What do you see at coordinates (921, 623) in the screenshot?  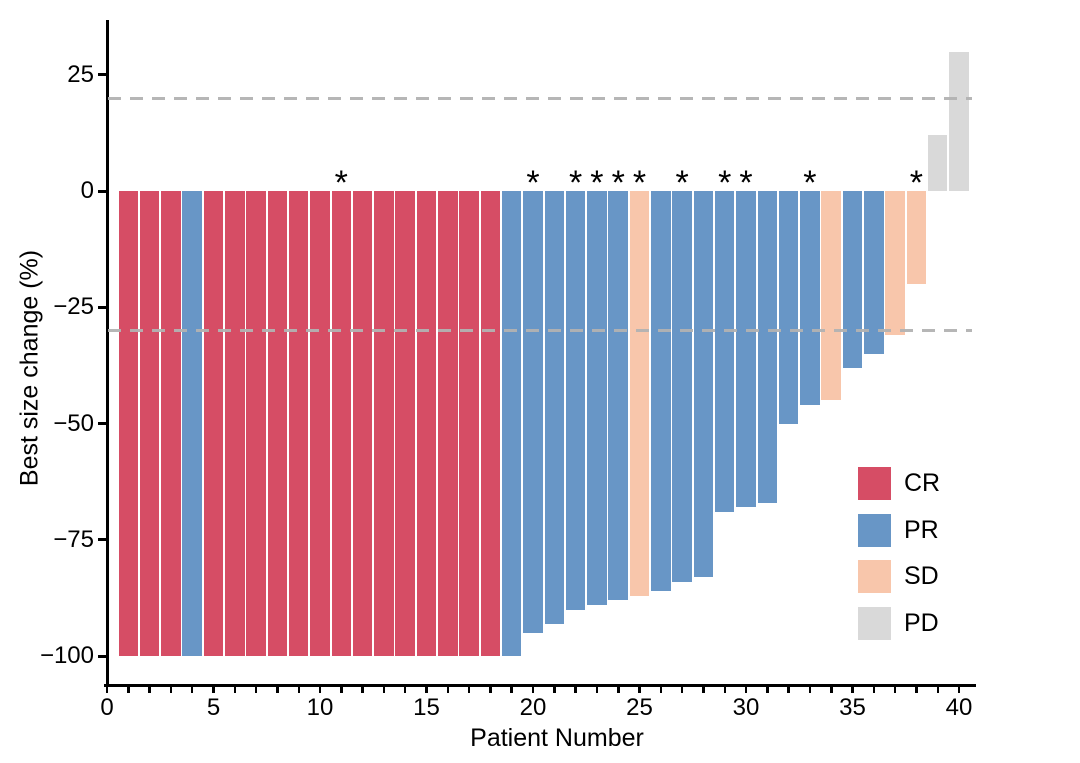 I see `legend-label-pd: PD` at bounding box center [921, 623].